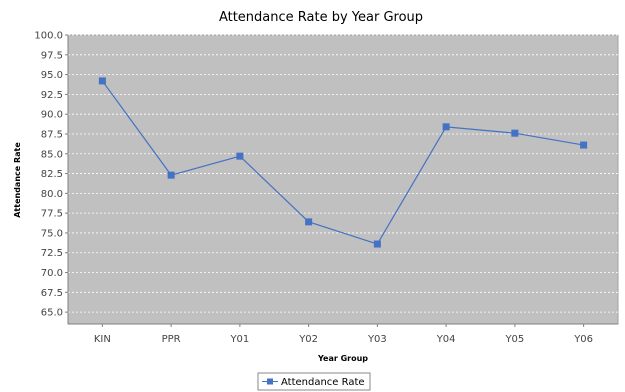 Image resolution: width=625 pixels, height=392 pixels. What do you see at coordinates (52, 174) in the screenshot?
I see `y-tick-label: 82.5` at bounding box center [52, 174].